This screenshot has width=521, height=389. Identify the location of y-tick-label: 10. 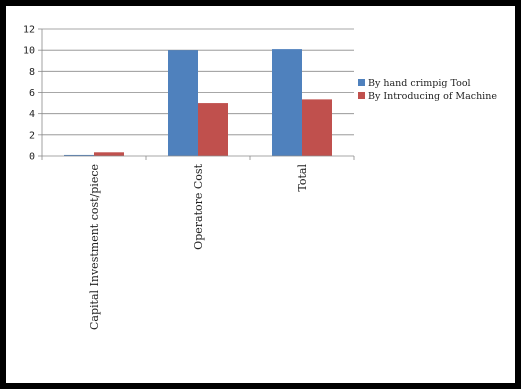
(29, 51).